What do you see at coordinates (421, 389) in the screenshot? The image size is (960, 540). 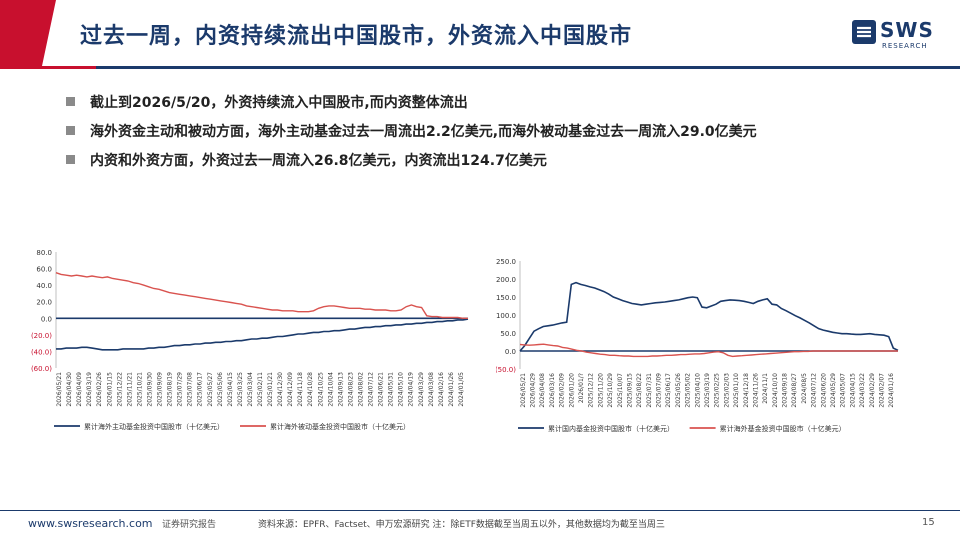 I see `x-tick-label: 2024/03/29` at bounding box center [421, 389].